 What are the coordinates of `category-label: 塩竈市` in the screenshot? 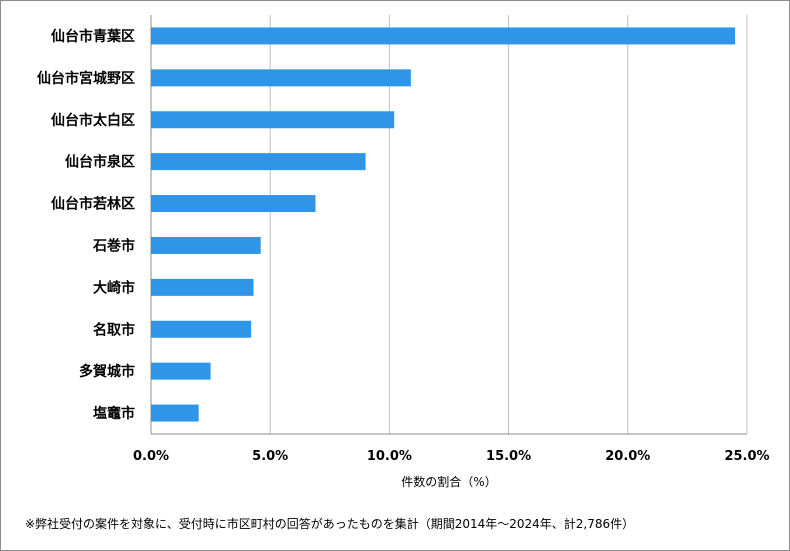 It's located at (114, 413).